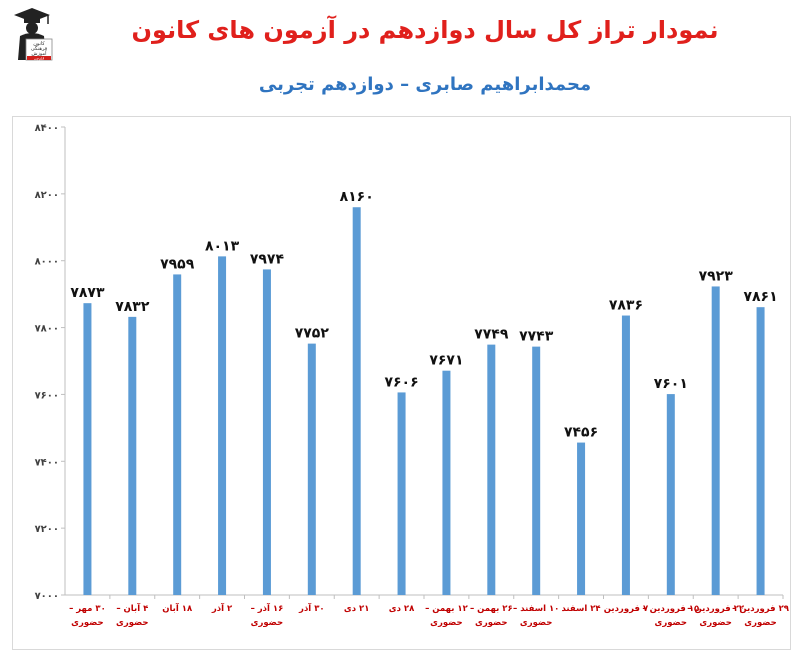  Describe the element at coordinates (670, 609) in the screenshot. I see `x-tick-label: ۱۵ فروردین –` at that location.